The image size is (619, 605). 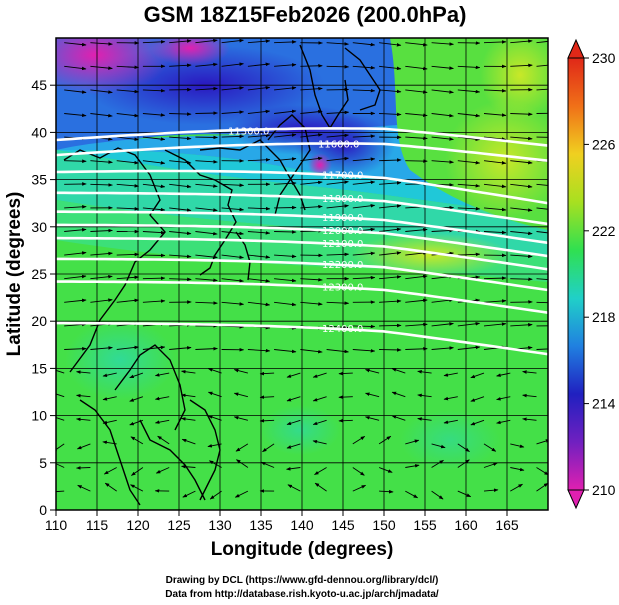 I want to click on colorbar-max-arrow, so click(x=576, y=48).